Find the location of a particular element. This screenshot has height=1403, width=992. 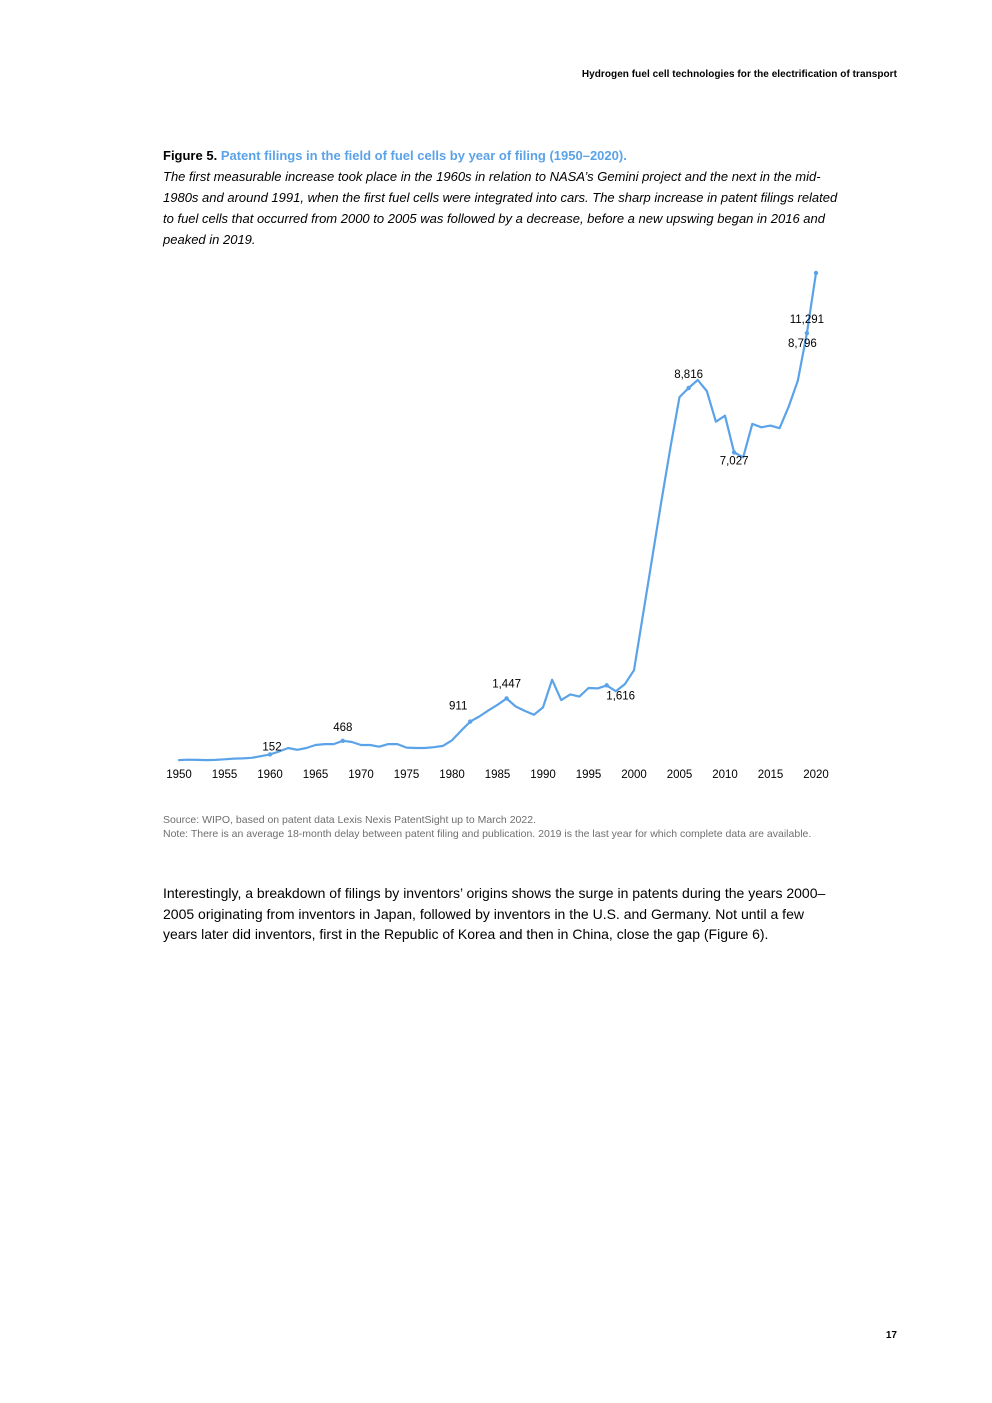

x-tick-label: 2000 is located at coordinates (634, 775).